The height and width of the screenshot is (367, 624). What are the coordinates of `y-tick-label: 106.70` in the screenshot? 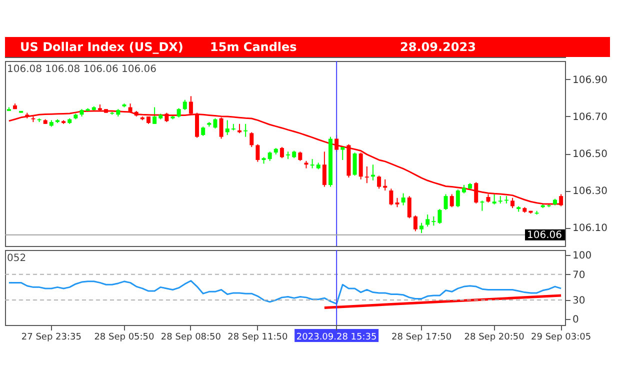 It's located at (590, 117).